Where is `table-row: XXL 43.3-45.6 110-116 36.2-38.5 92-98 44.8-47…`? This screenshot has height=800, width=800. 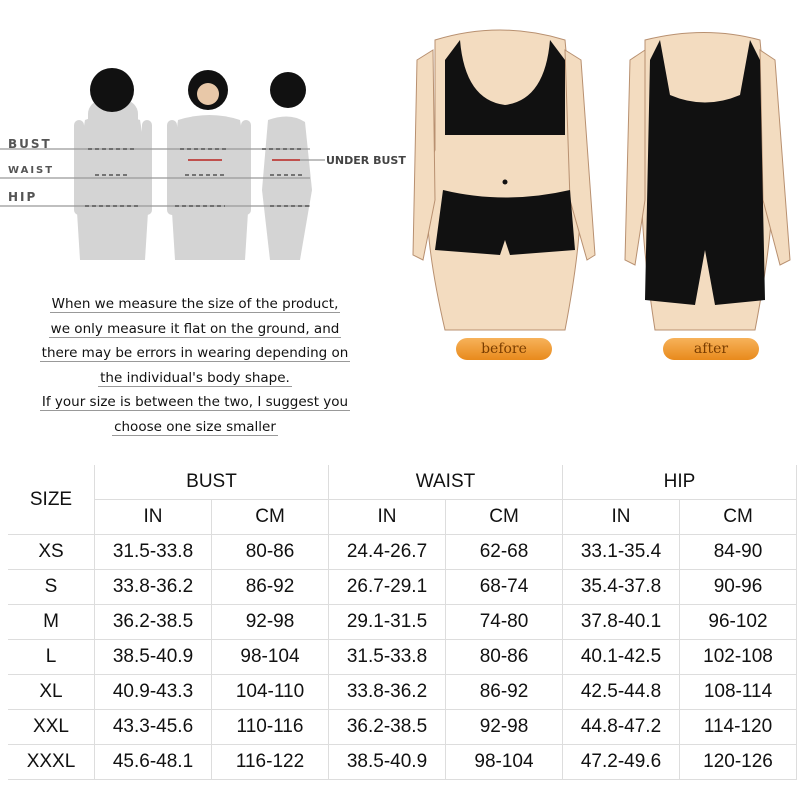 table-row: XXL 43.3-45.6 110-116 36.2-38.5 92-98 44.8-47… is located at coordinates (402, 727).